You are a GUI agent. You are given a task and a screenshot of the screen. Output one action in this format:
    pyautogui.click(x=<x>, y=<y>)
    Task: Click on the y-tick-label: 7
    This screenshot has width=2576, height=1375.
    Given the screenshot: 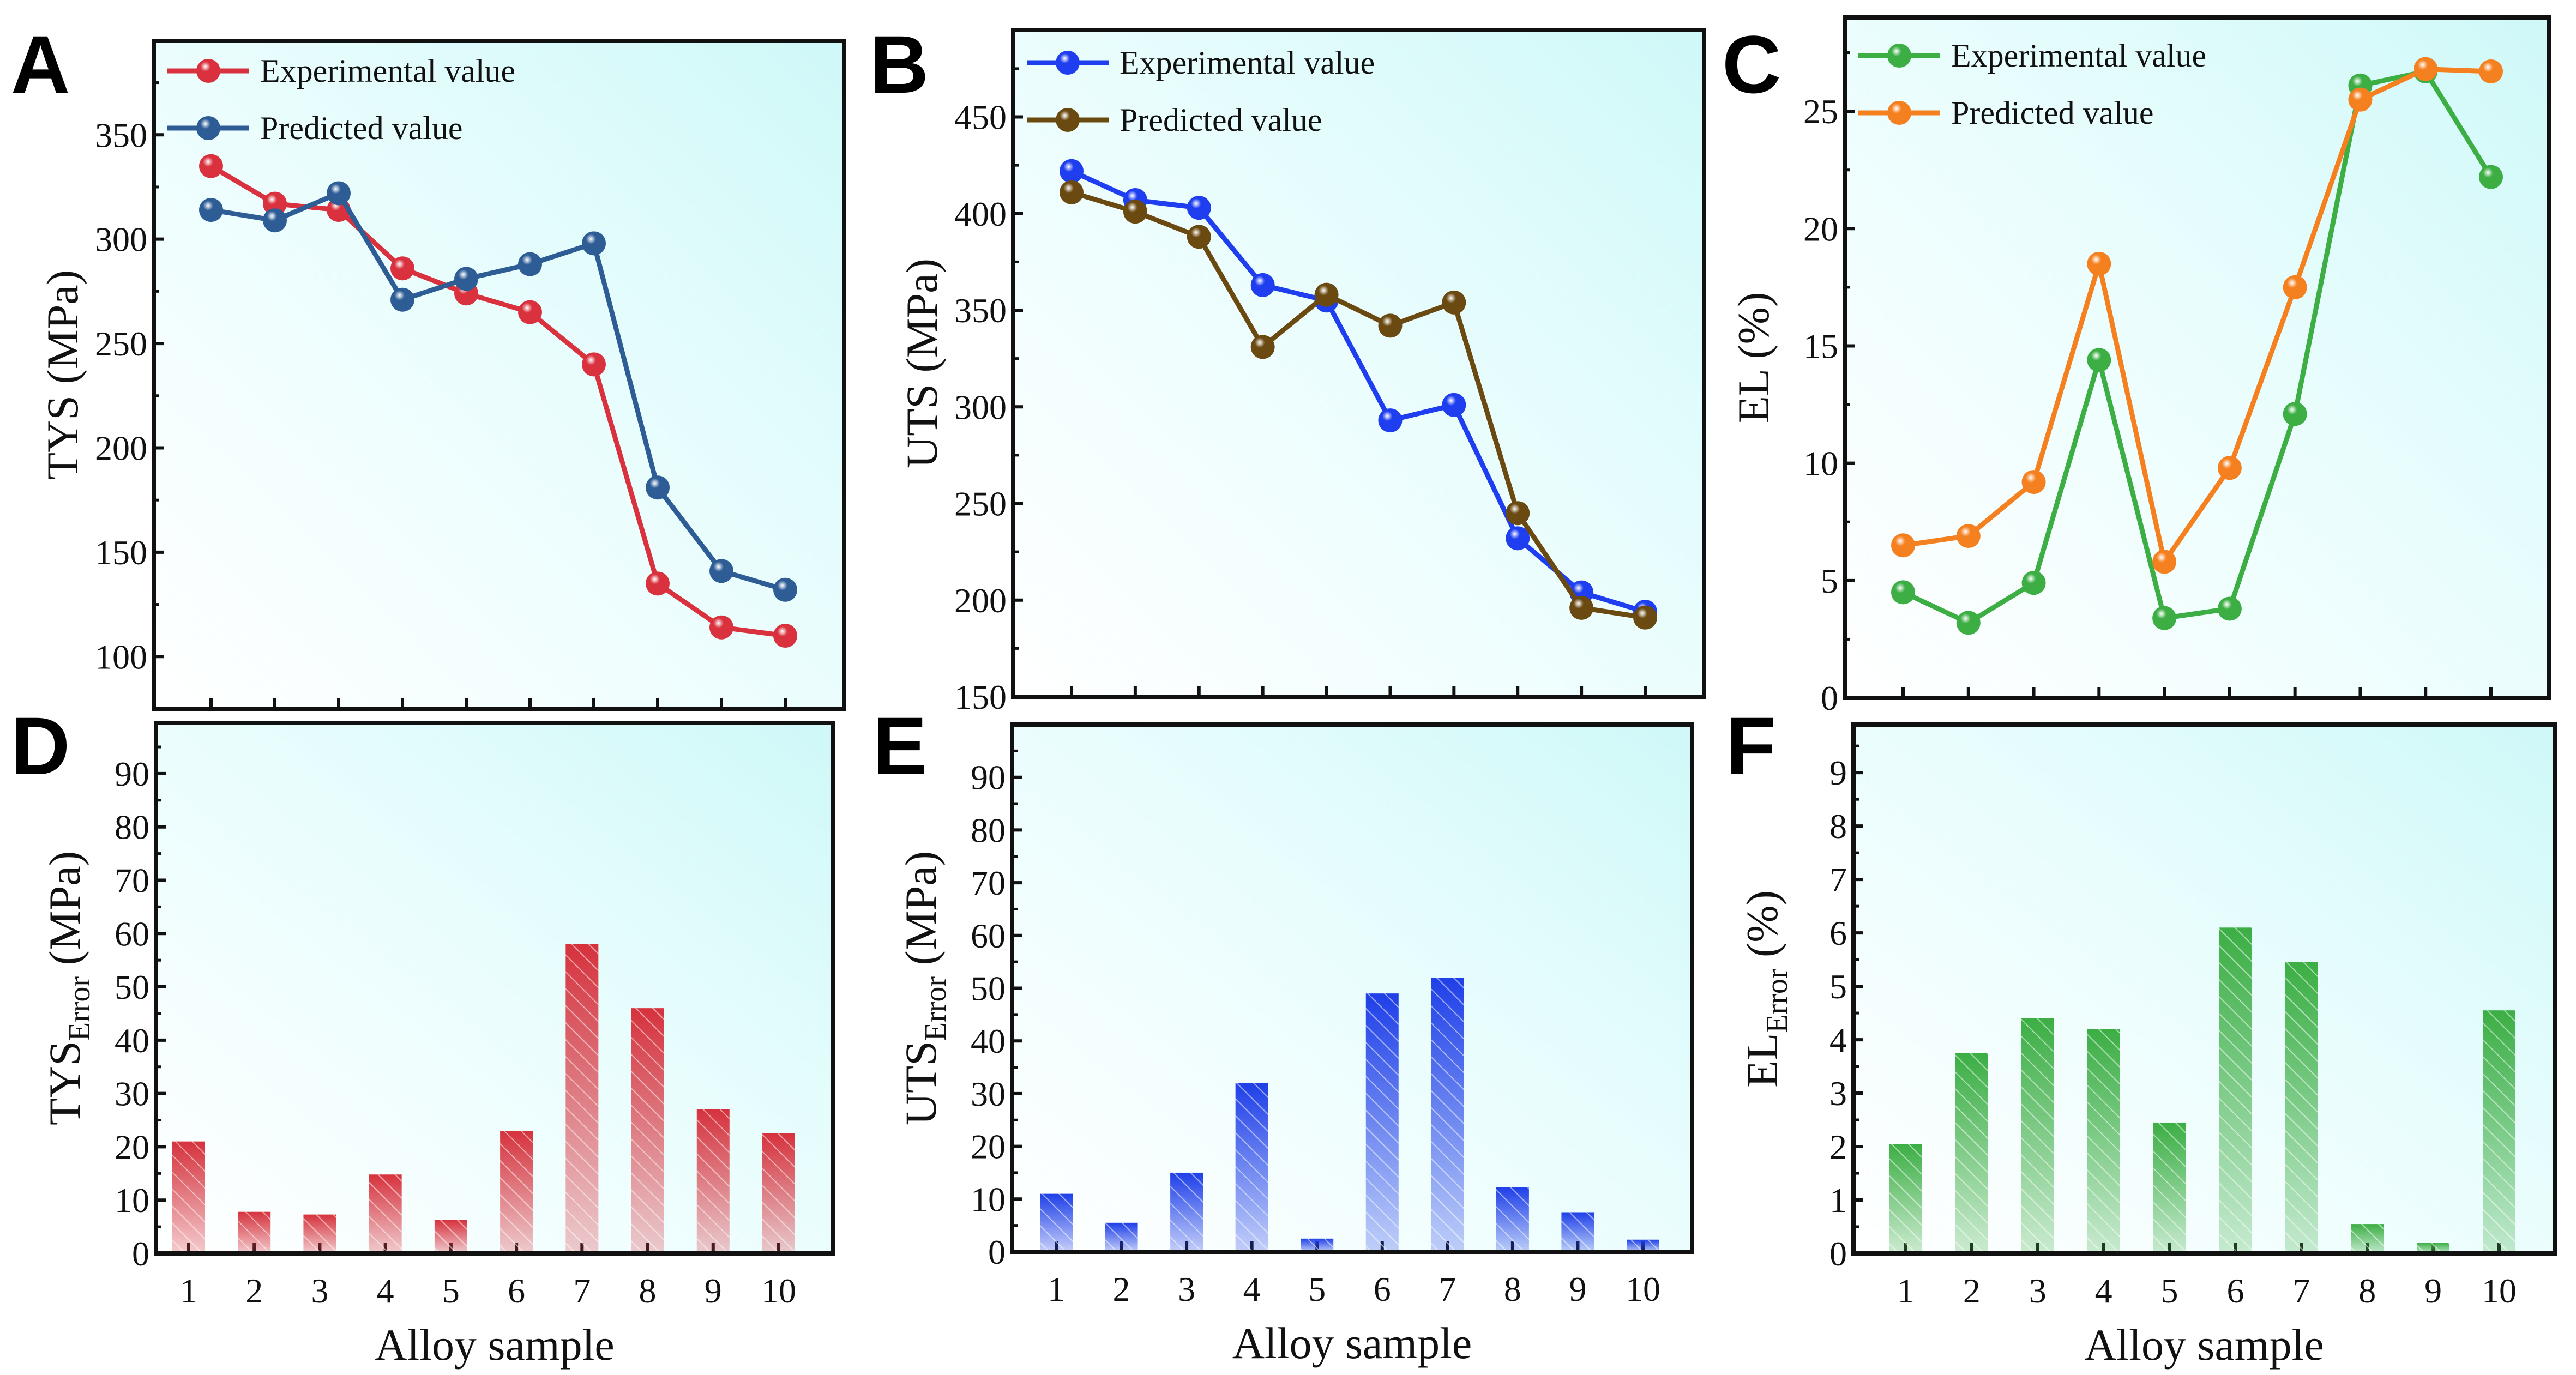 What is the action you would take?
    pyautogui.click(x=1838, y=879)
    